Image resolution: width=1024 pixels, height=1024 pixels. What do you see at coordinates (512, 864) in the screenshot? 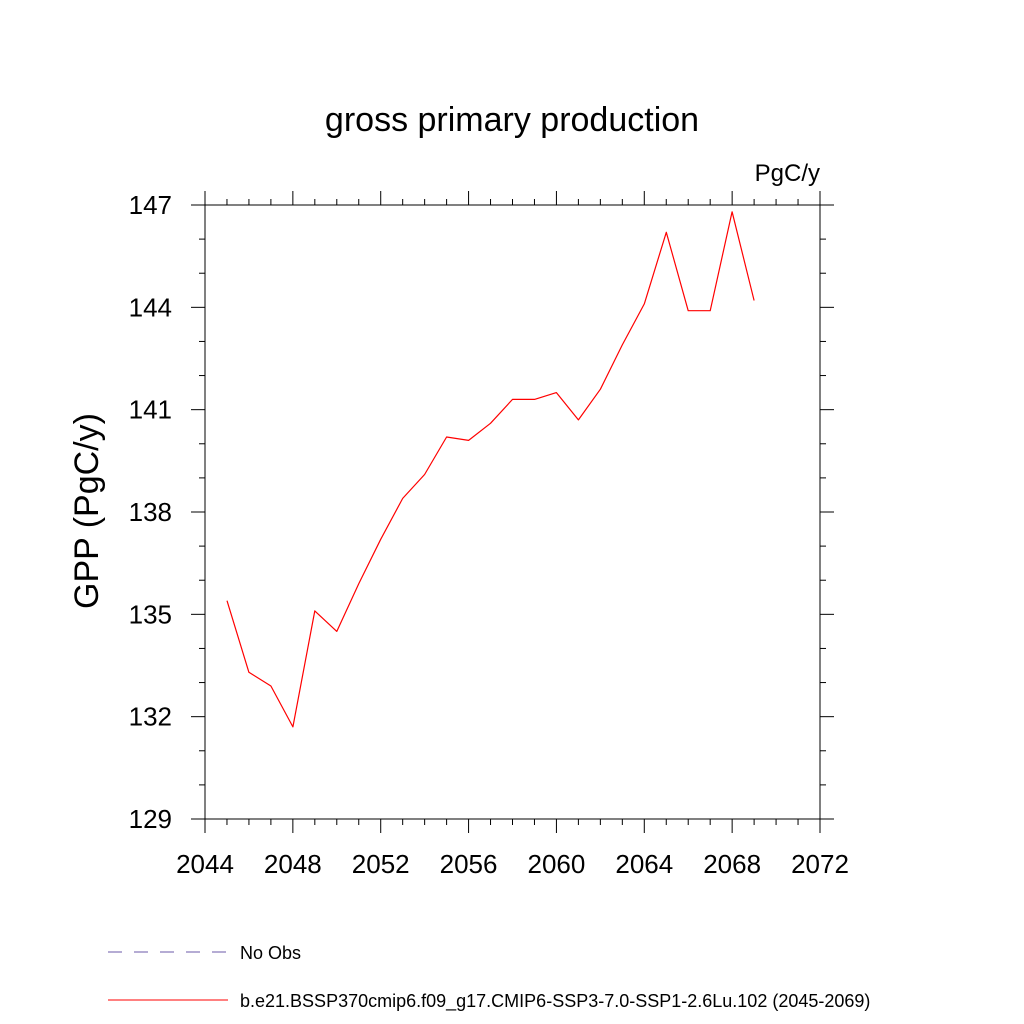
I see `x-tick-labels: 2044 2048 2052 2056 2060 2064 2068 2072` at bounding box center [512, 864].